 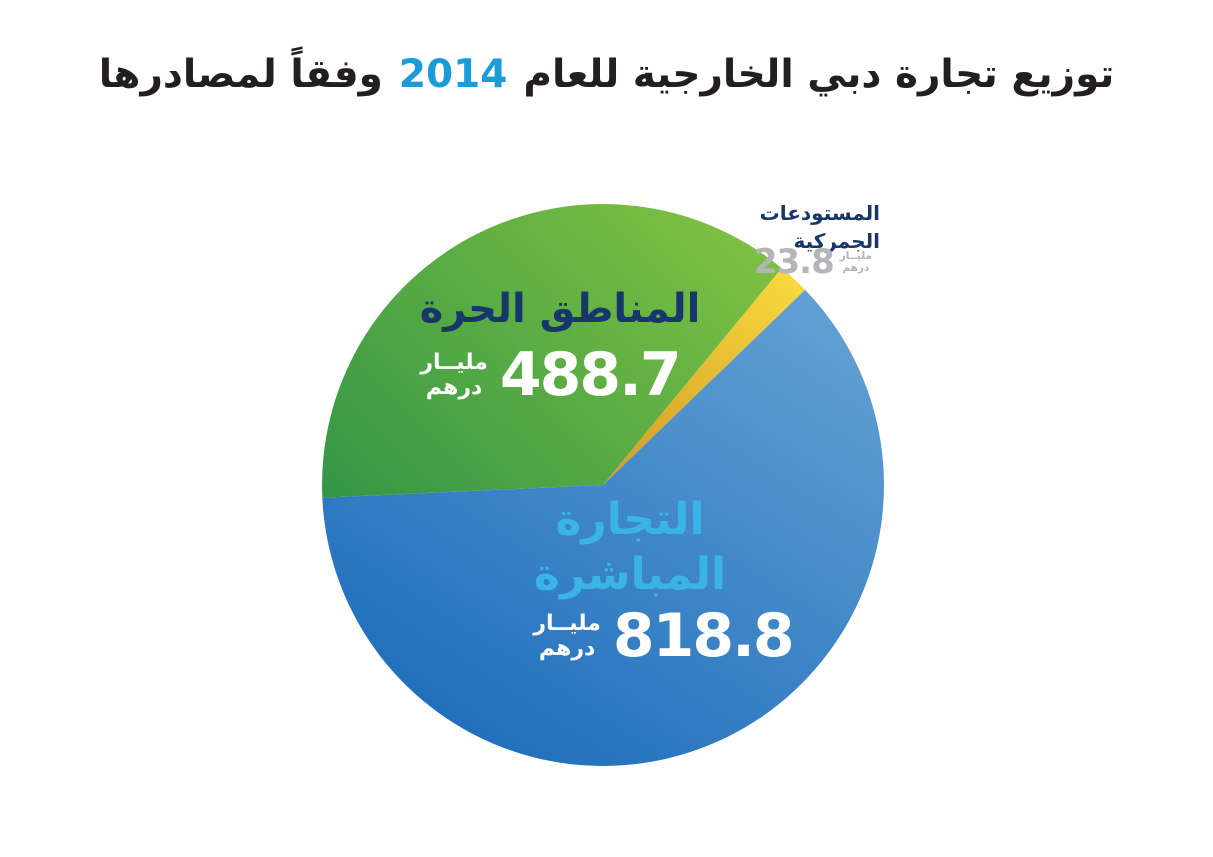 I want to click on direct-trade-unit-label: مليــار درهم, so click(x=567, y=636).